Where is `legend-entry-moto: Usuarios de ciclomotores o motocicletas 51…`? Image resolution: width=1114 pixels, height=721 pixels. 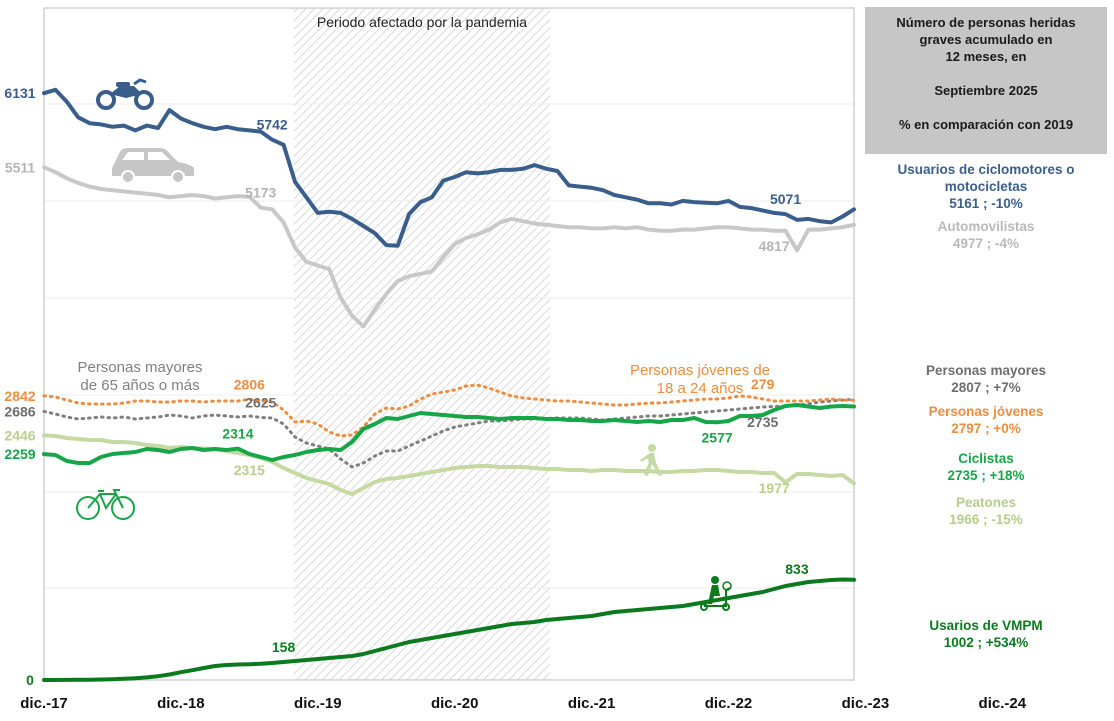
legend-entry-moto: Usuarios de ciclomotores o motocicletas 51… is located at coordinates (986, 186).